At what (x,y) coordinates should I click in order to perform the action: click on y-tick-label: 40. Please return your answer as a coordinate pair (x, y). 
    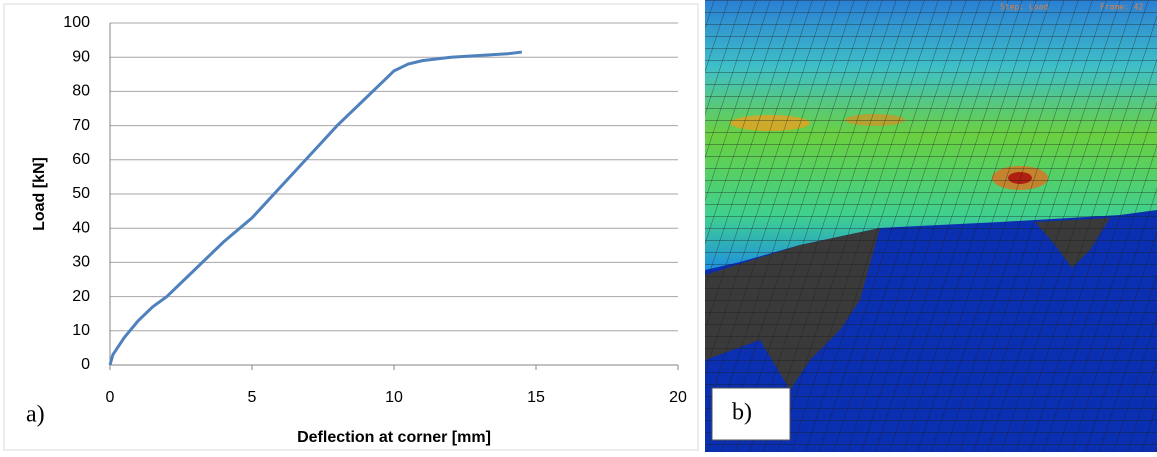
    Looking at the image, I should click on (81, 227).